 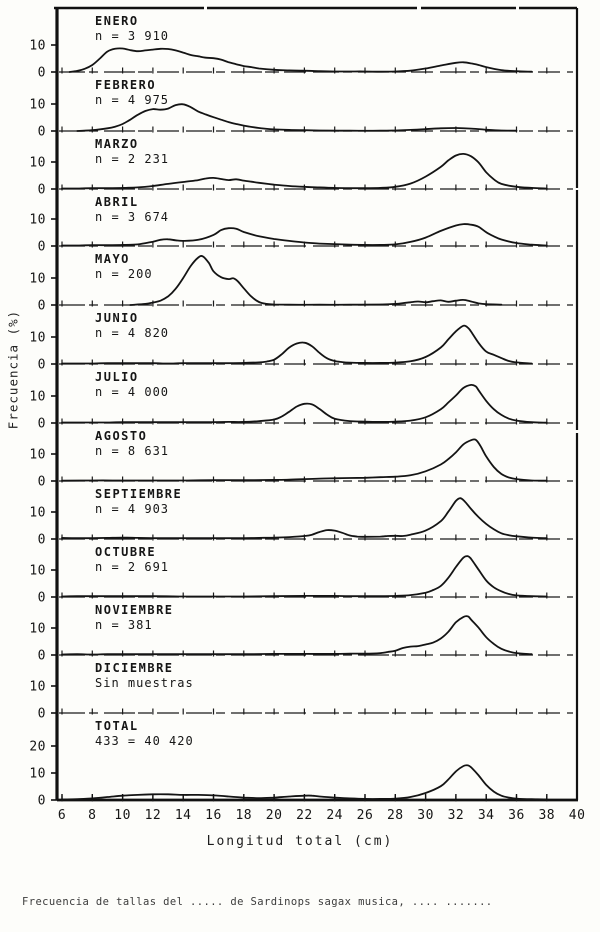 I want to click on frequency-curve-enero, so click(x=300, y=60).